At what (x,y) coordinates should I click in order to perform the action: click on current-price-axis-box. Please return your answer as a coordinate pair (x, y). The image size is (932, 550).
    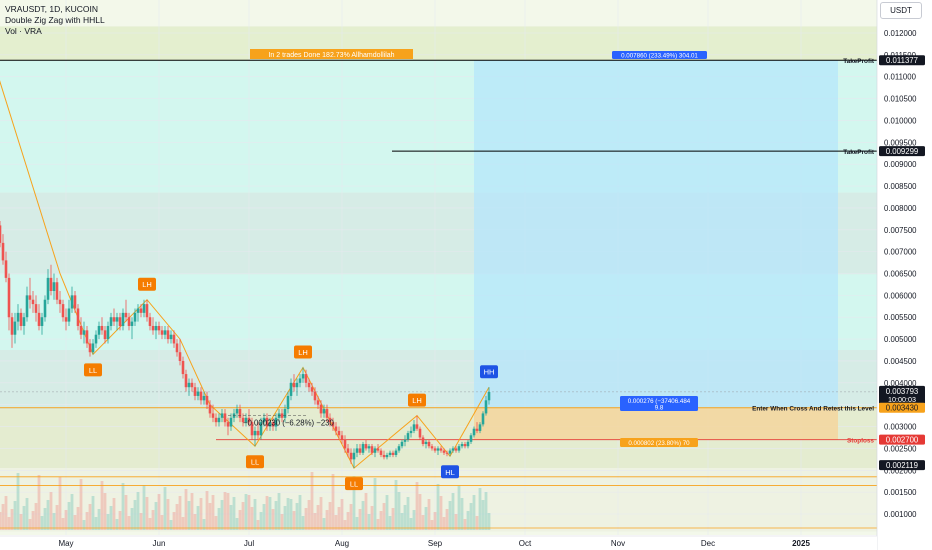
    Looking at the image, I should click on (902, 394).